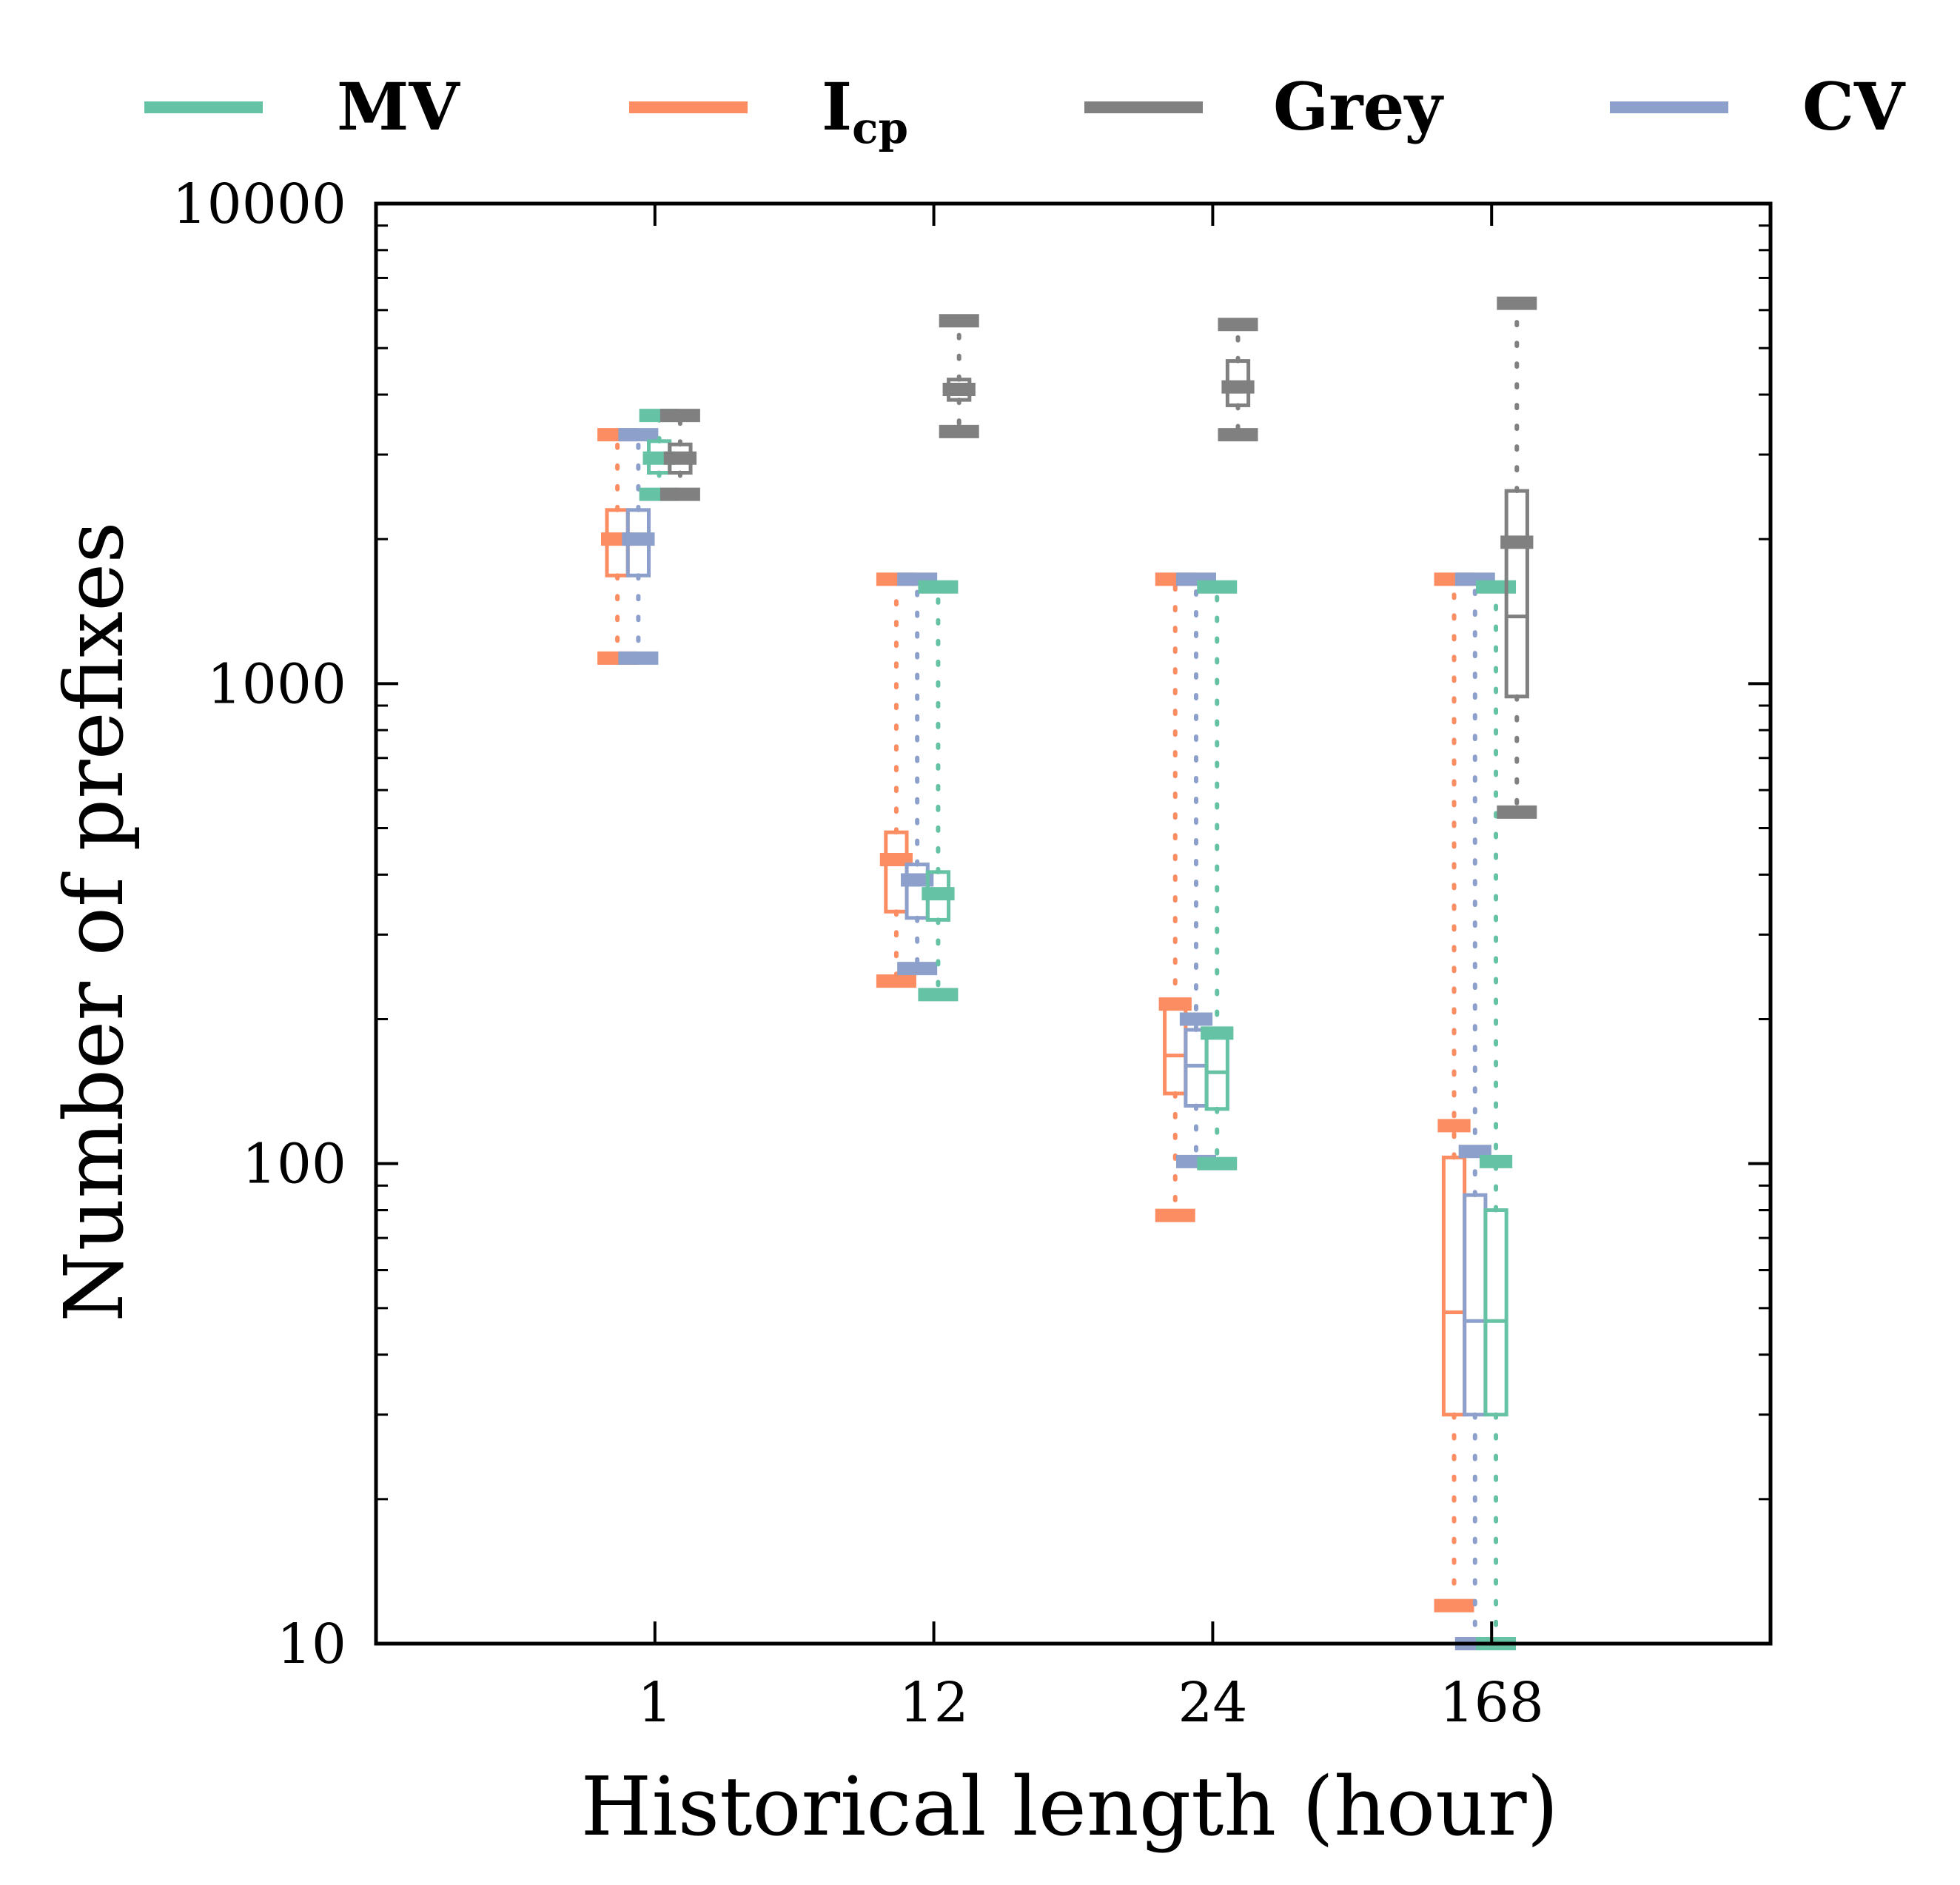 The height and width of the screenshot is (1885, 1960). Describe the element at coordinates (1265, 106) in the screenshot. I see `legend-entry: Grey` at that location.